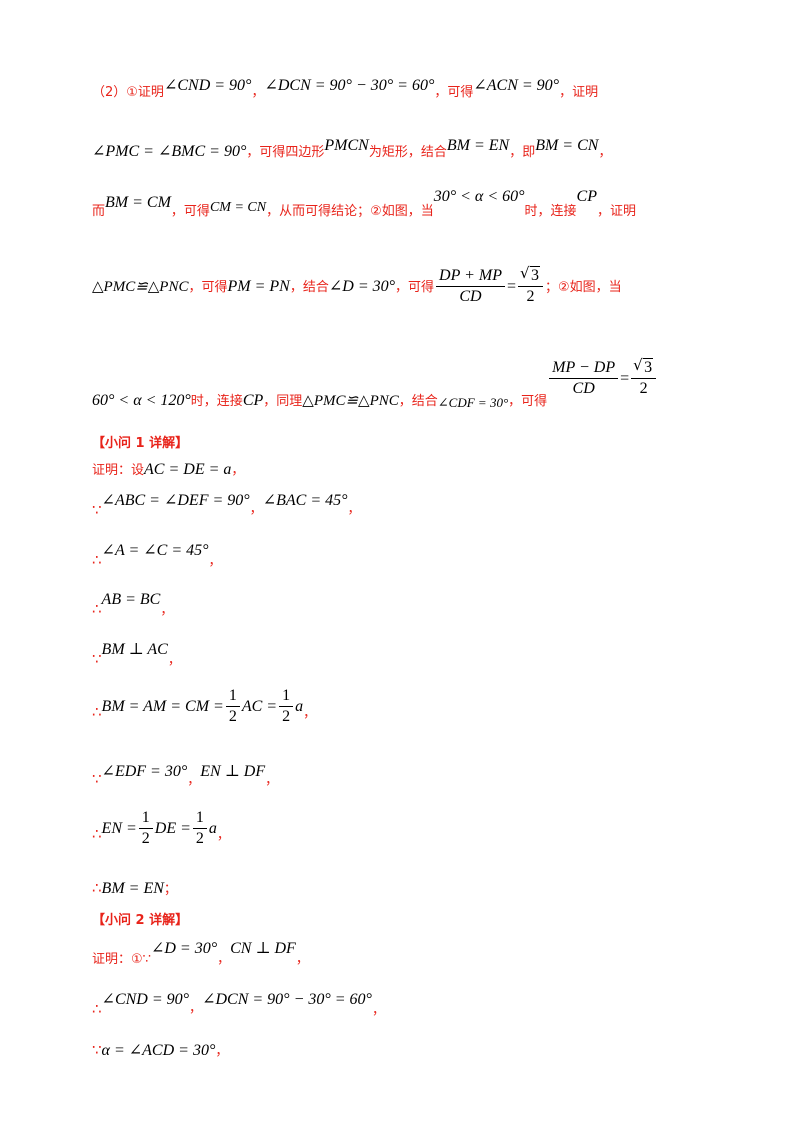 The height and width of the screenshot is (1132, 800). What do you see at coordinates (346, 145) in the screenshot?
I see `math-expression: PMCN` at bounding box center [346, 145].